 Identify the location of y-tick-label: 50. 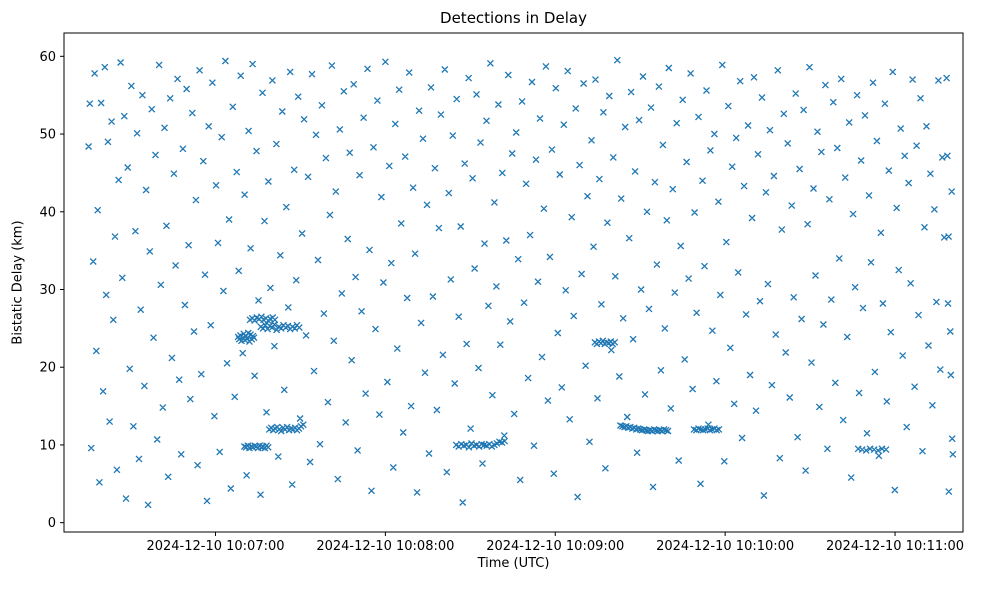
(47, 135).